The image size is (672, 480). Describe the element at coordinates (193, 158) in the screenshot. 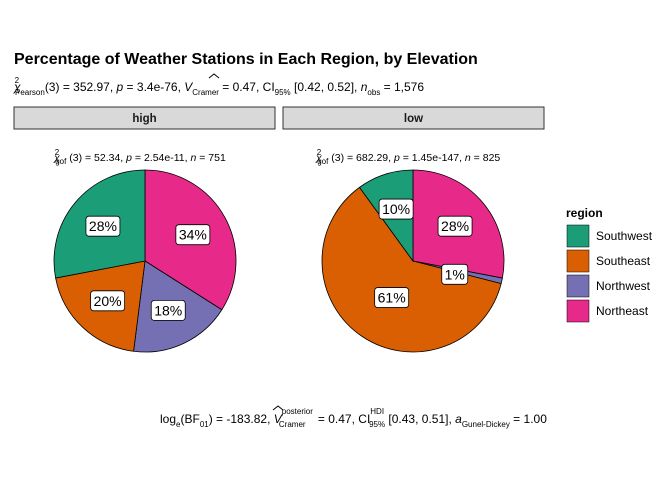

I see `facet-high-n-label: n` at that location.